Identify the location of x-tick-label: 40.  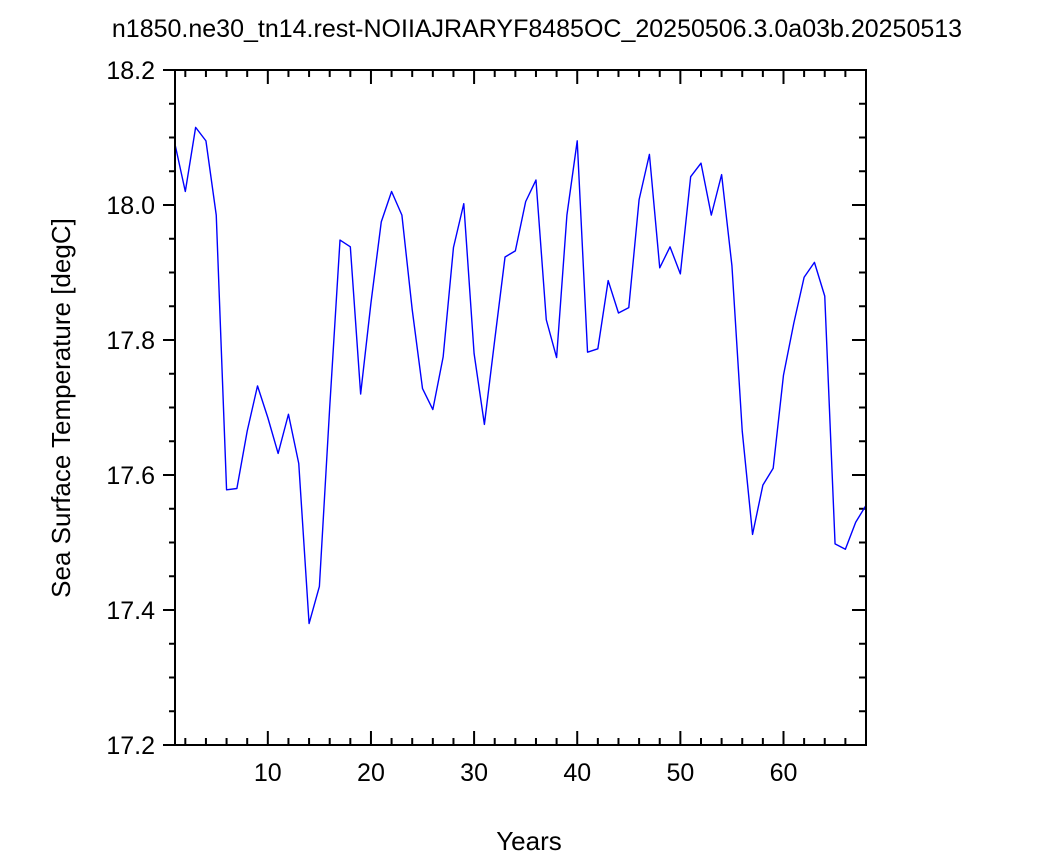
(577, 773).